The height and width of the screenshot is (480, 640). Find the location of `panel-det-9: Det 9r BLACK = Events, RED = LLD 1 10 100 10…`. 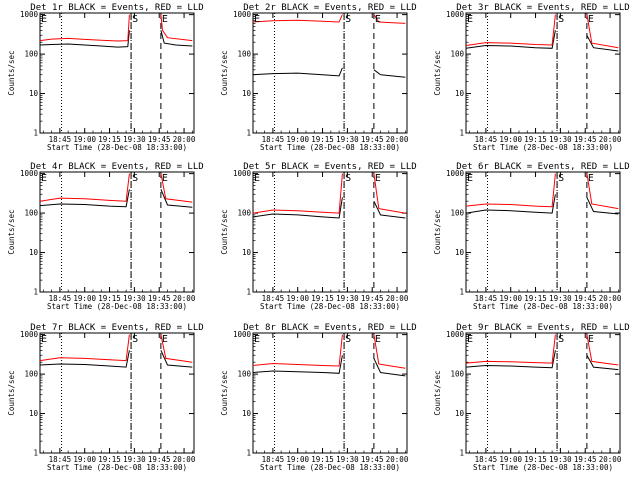

panel-det-9: Det 9r BLACK = Events, RED = LLD 1 10 100 10… is located at coordinates (531, 397).